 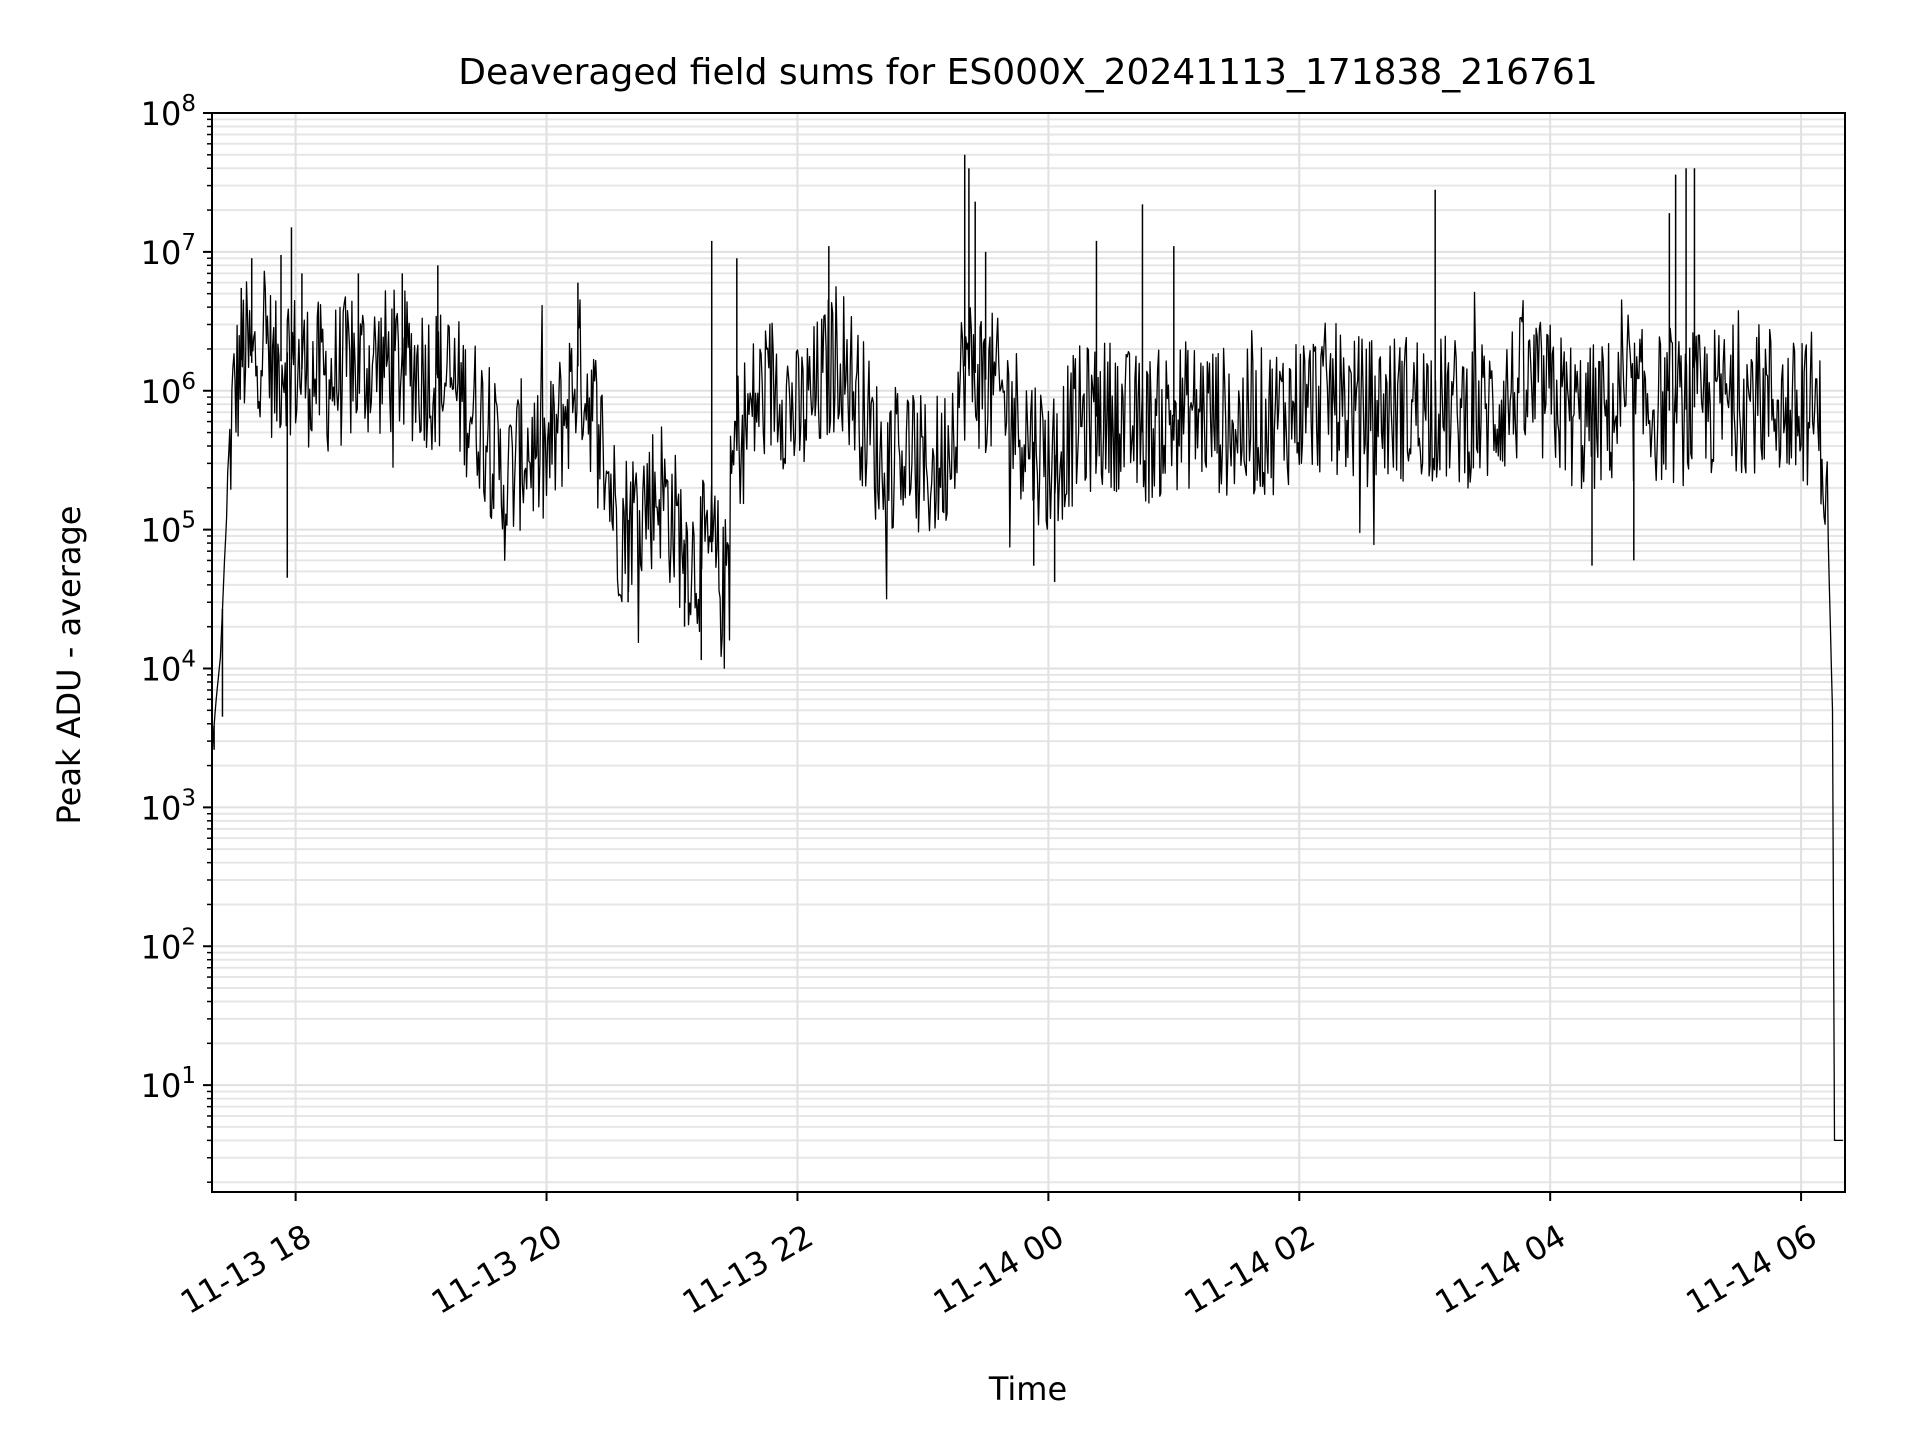 What do you see at coordinates (168, 390) in the screenshot?
I see `y-tick-label: 10⁶` at bounding box center [168, 390].